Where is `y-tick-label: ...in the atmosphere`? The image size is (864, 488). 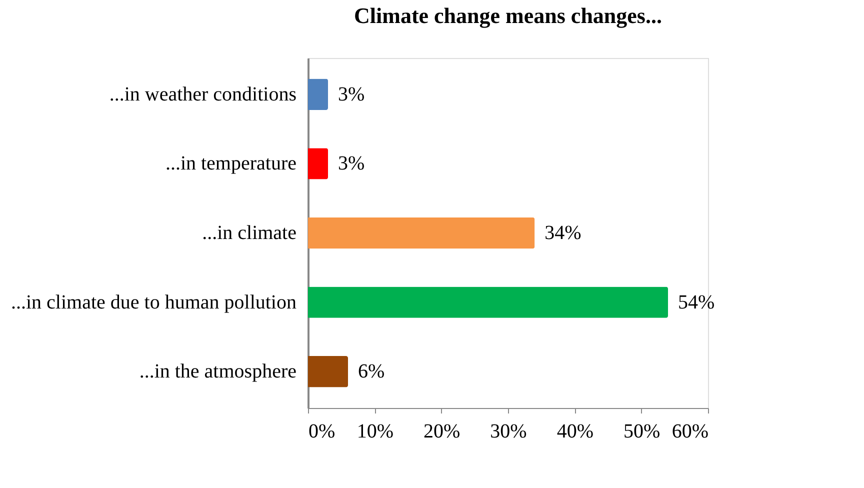 y-tick-label: ...in the atmosphere is located at coordinates (218, 371).